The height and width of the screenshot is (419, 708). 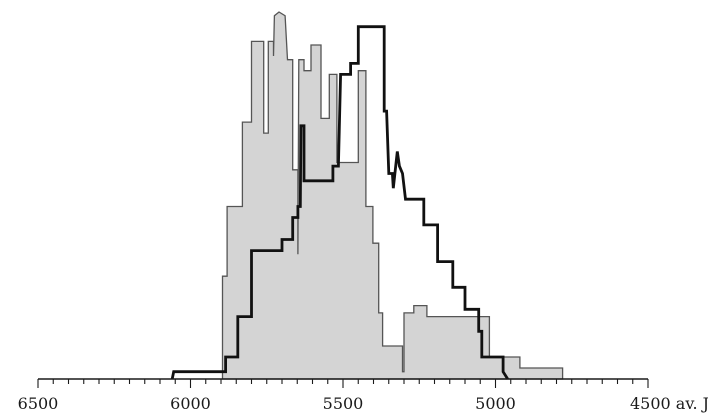 I want to click on x-tick-label: 6000, so click(x=190, y=403).